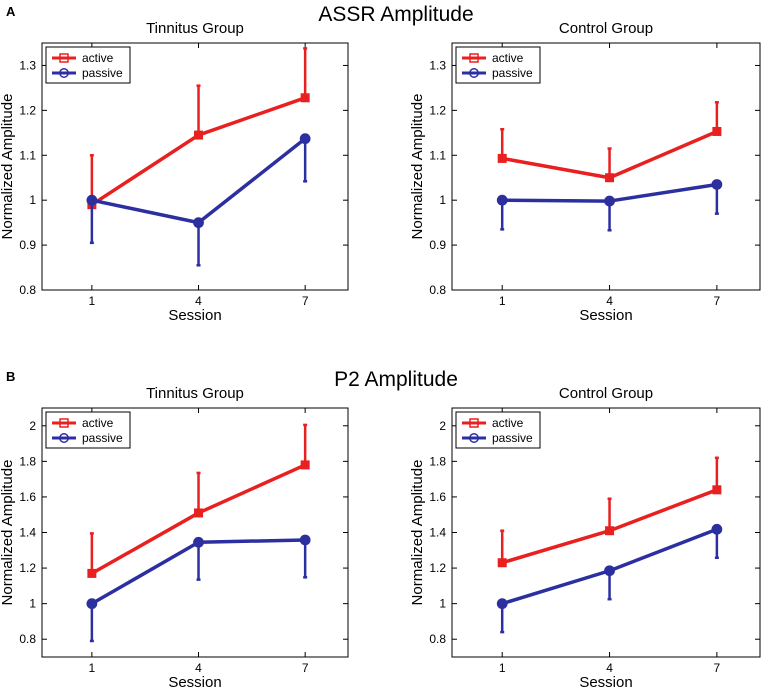  Describe the element at coordinates (199, 181) in the screenshot. I see `series-line-passive` at that location.